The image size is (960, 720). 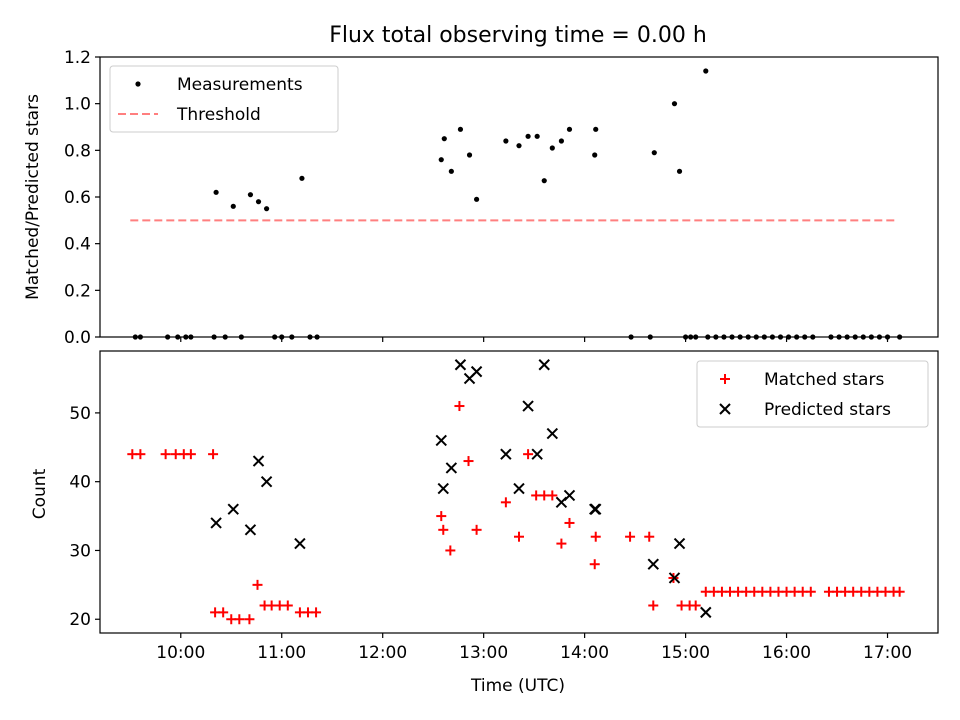 I want to click on bottom-x-tick-label-1: 11:00, so click(x=281, y=653).